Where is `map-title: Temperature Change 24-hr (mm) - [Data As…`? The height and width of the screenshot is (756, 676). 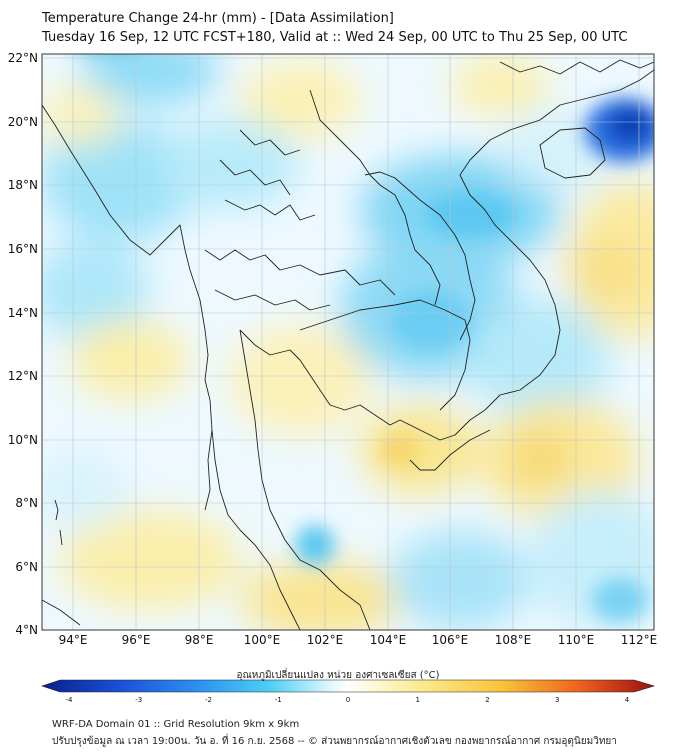 map-title: Temperature Change 24-hr (mm) - [Data As… is located at coordinates (218, 18).